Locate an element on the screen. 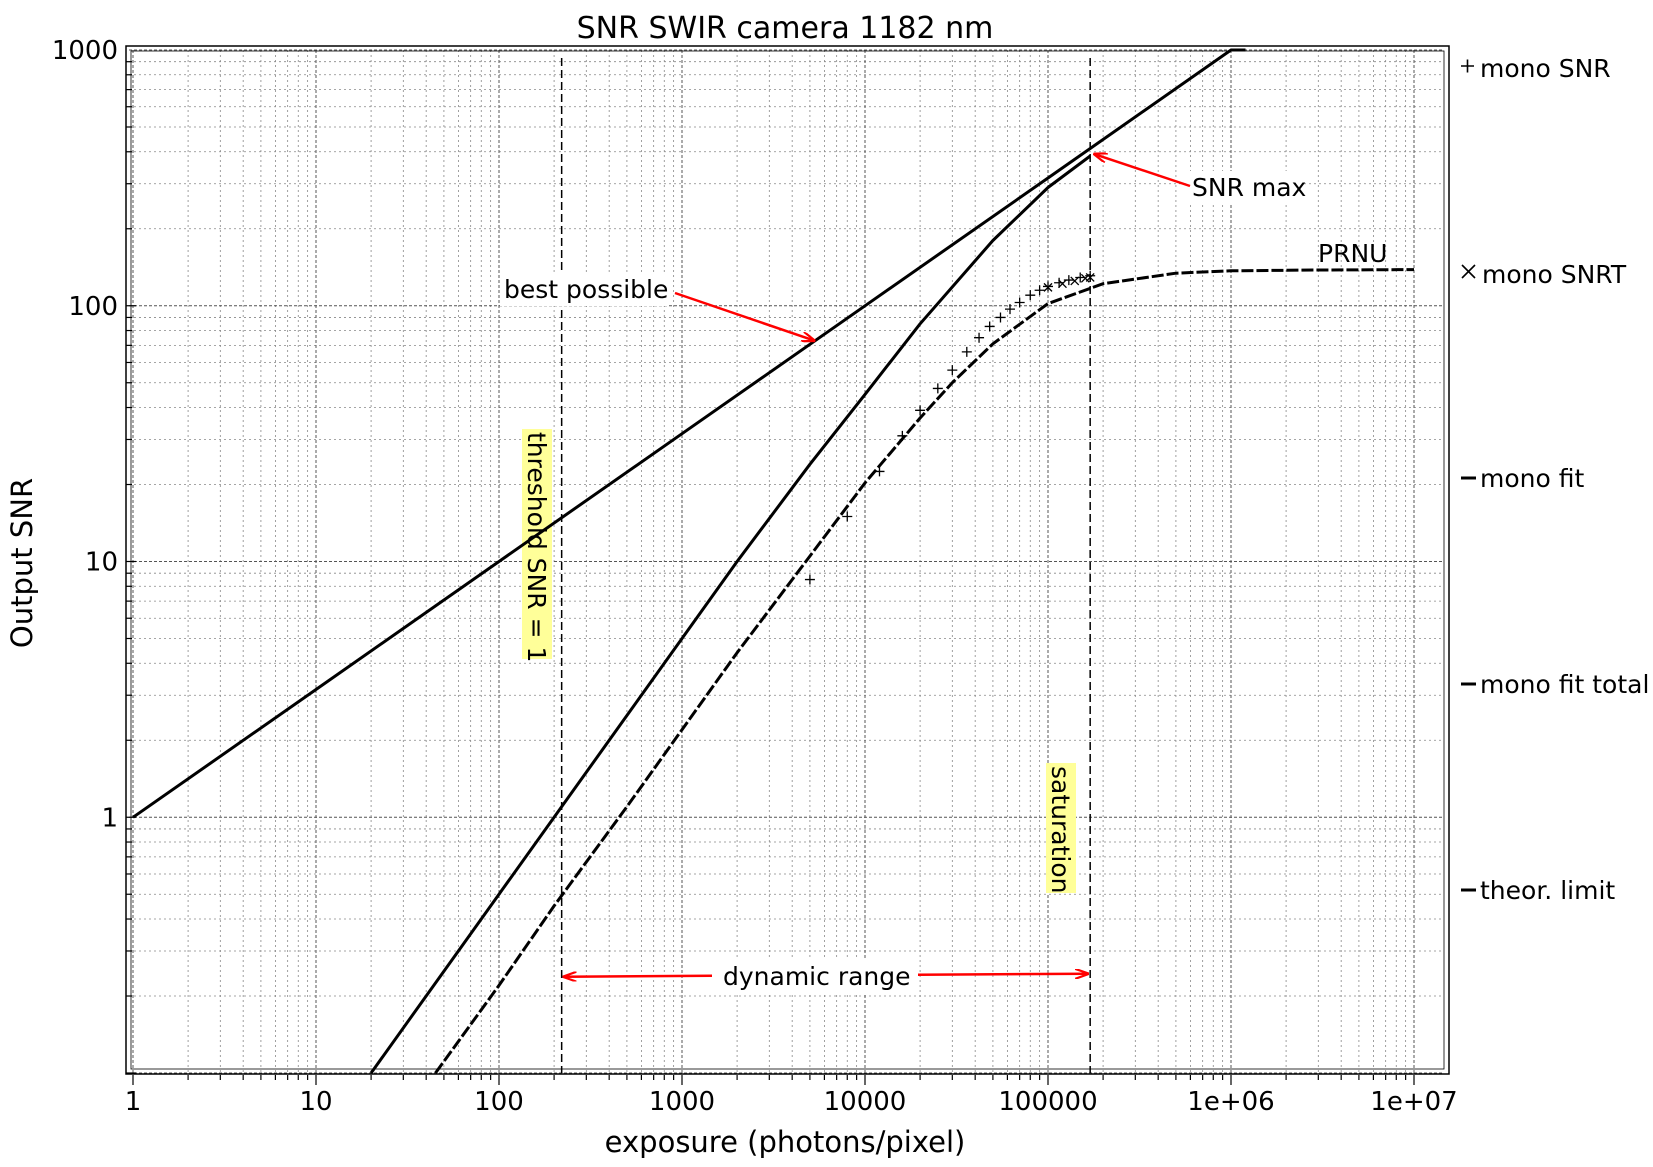 This screenshot has height=1167, width=1653. saturation-label-highlight is located at coordinates (1061, 828).